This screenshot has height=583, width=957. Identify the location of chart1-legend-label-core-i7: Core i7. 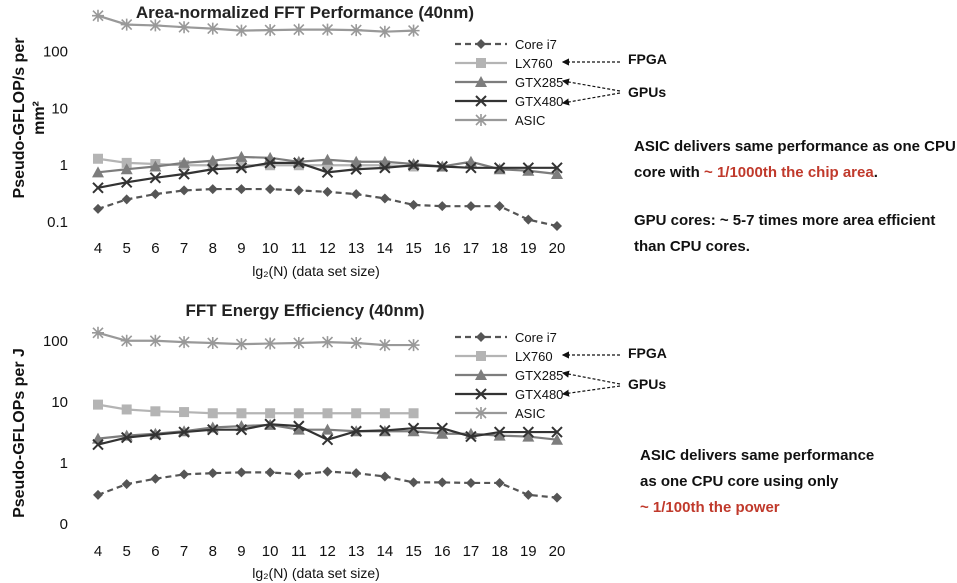
(536, 44).